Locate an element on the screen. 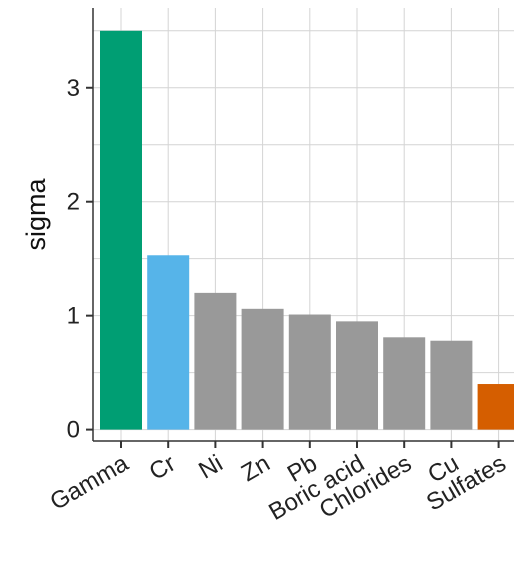 The width and height of the screenshot is (514, 563). bar-boric-acid is located at coordinates (357, 375).